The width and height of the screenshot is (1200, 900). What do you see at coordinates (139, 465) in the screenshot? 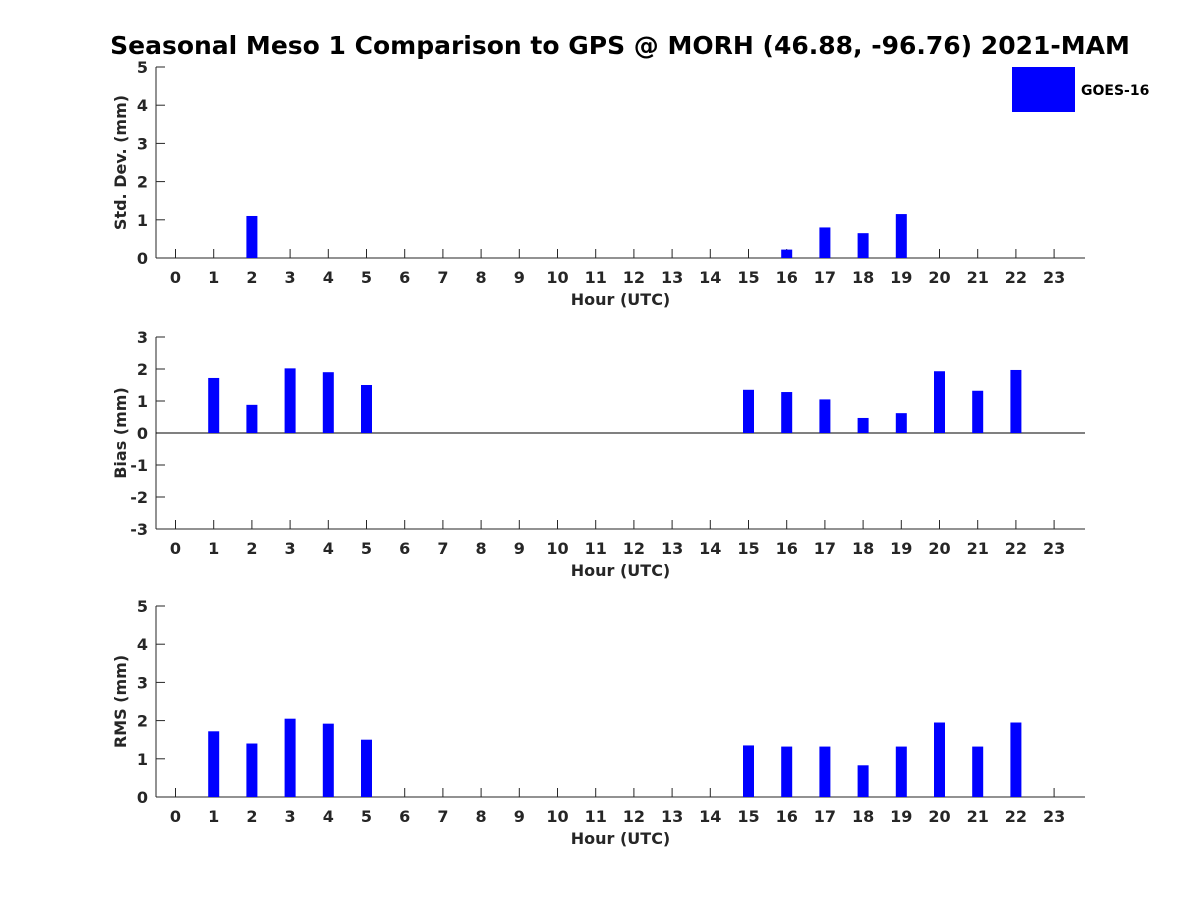
I see `y-tick-label: -1` at bounding box center [139, 465].